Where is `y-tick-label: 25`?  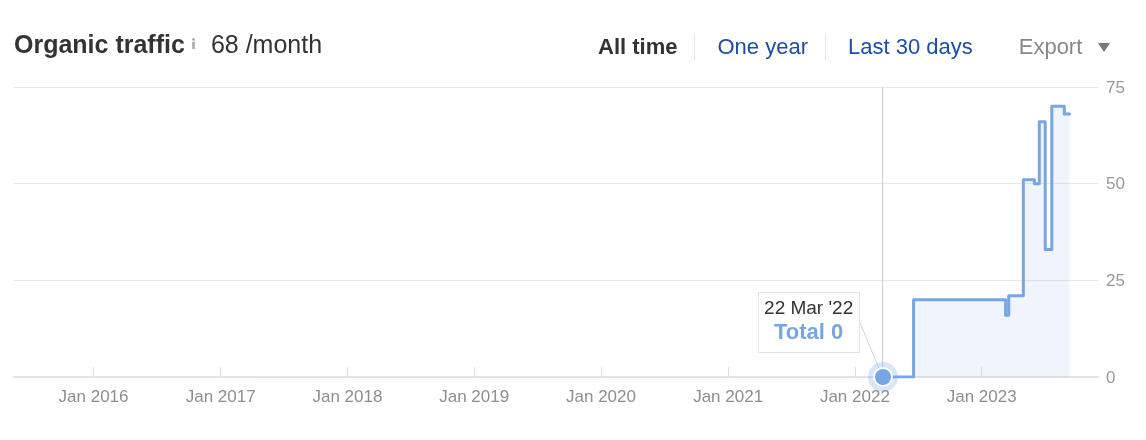
y-tick-label: 25 is located at coordinates (1115, 280).